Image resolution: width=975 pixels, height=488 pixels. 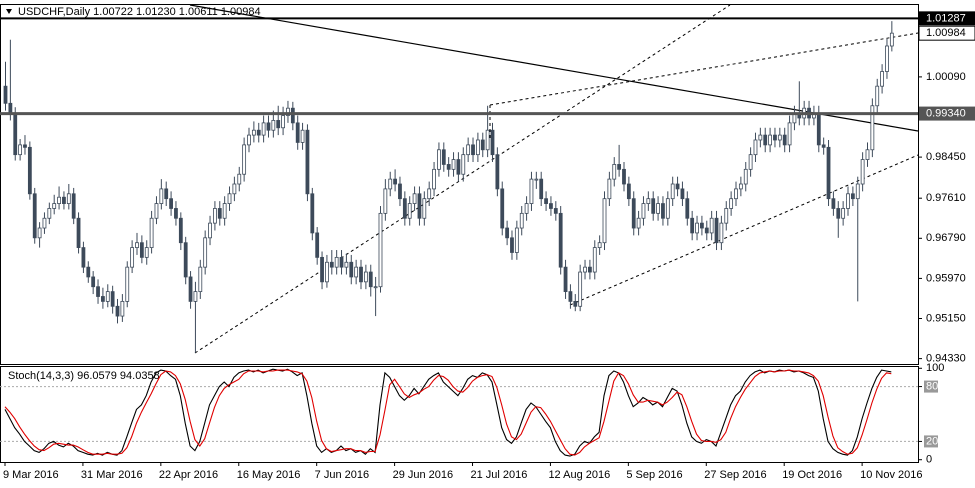 What do you see at coordinates (946, 318) in the screenshot?
I see `y-tick-label: 0.95150` at bounding box center [946, 318].